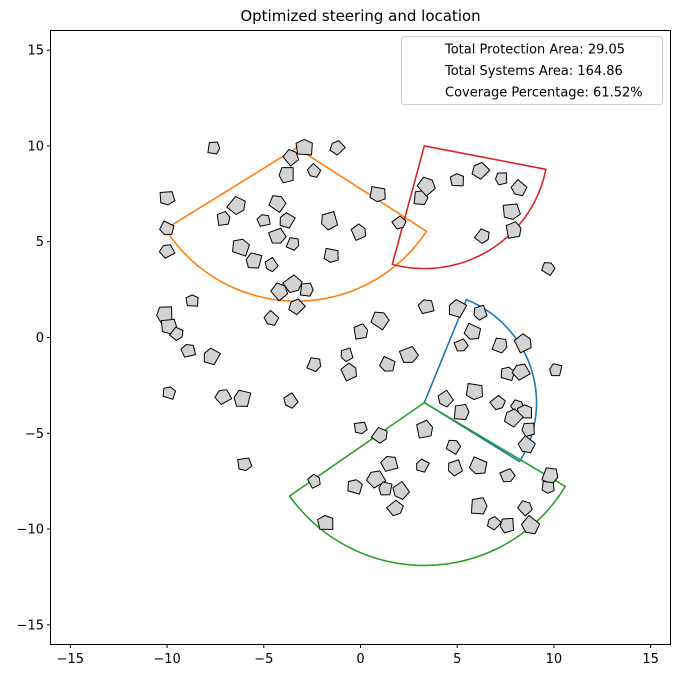 The width and height of the screenshot is (679, 680). Describe the element at coordinates (360, 659) in the screenshot. I see `x-tick-label: 0` at that location.